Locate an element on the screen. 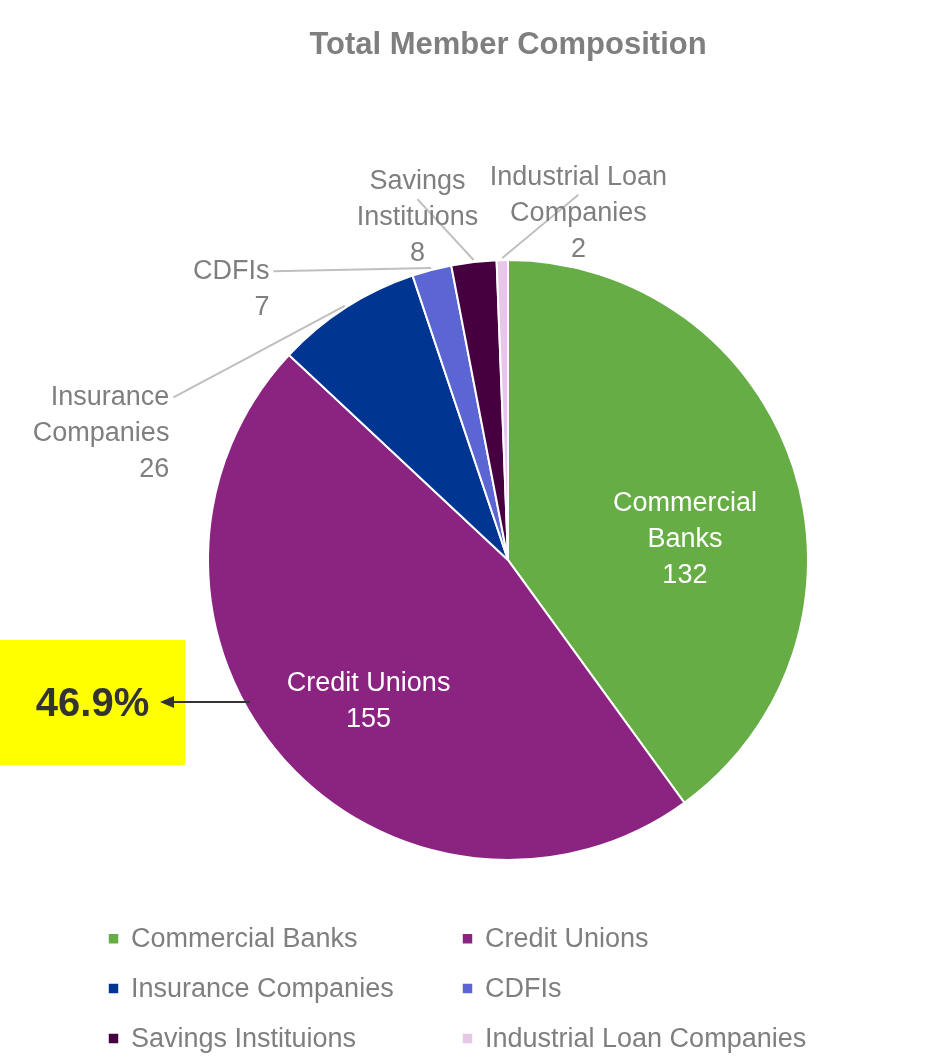  slice-label: Credit Unions is located at coordinates (368, 682).